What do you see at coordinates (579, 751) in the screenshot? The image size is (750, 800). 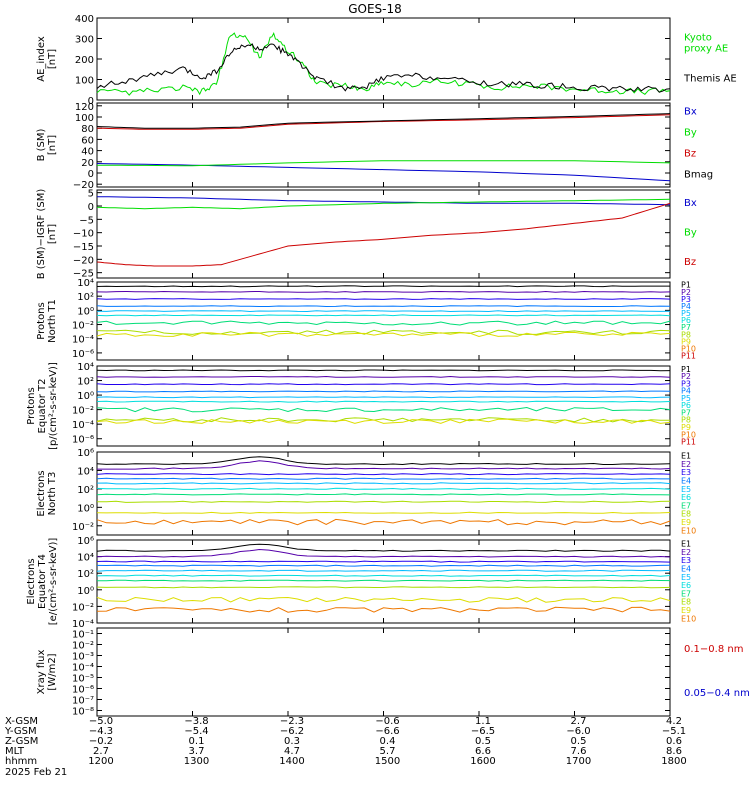 I see `x-row-value: 7.6` at bounding box center [579, 751].